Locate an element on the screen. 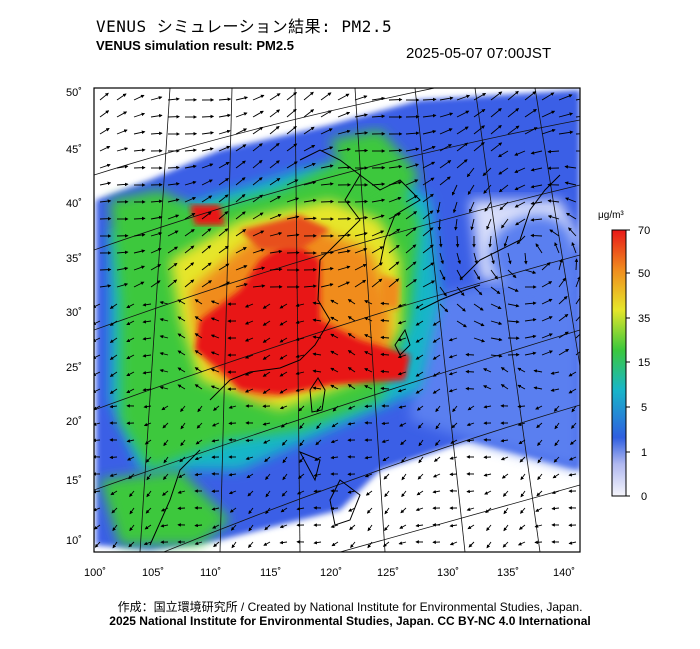 This screenshot has height=649, width=700. colorbar: 70 50 35 15 5 1 0 is located at coordinates (630, 364).